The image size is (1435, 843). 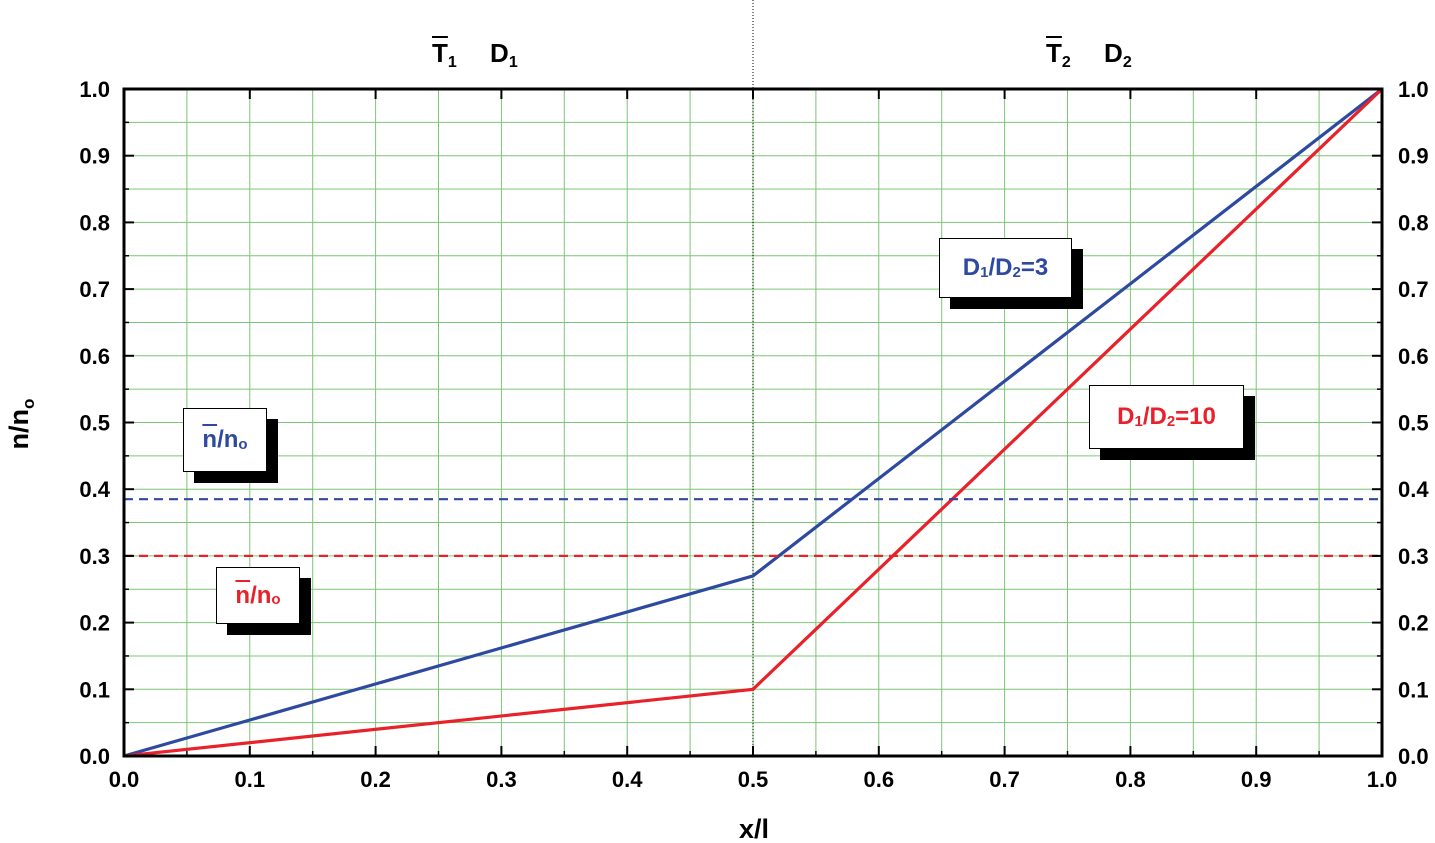 I want to click on y-tick-label: 1.0, so click(x=94, y=89).